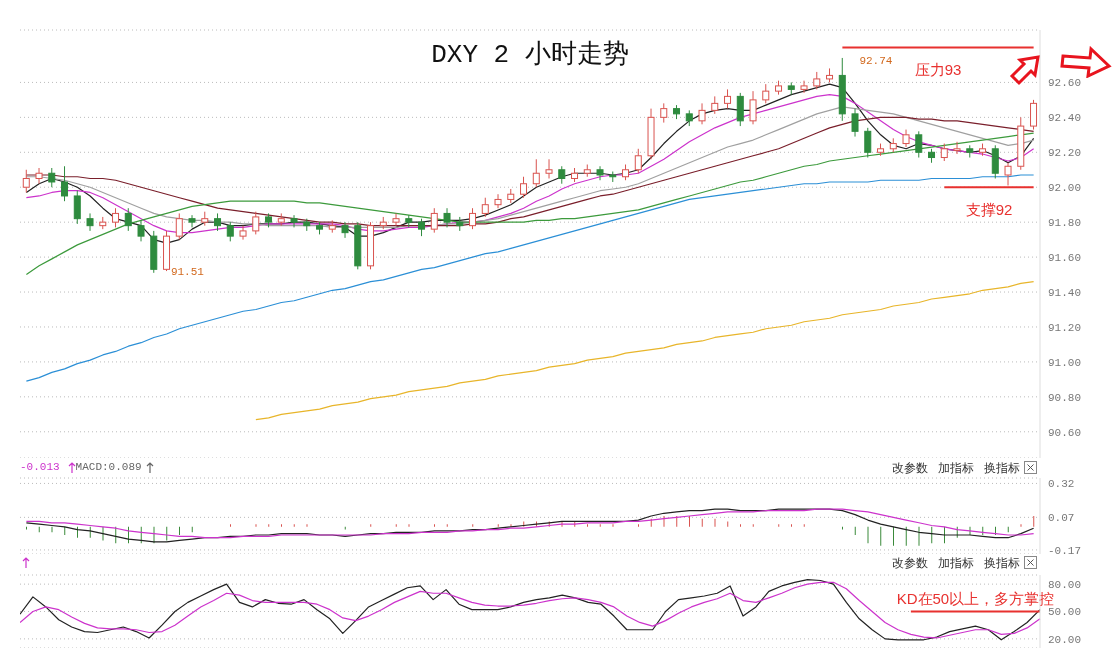  I want to click on y-tick-label: 92.40, so click(1065, 118).